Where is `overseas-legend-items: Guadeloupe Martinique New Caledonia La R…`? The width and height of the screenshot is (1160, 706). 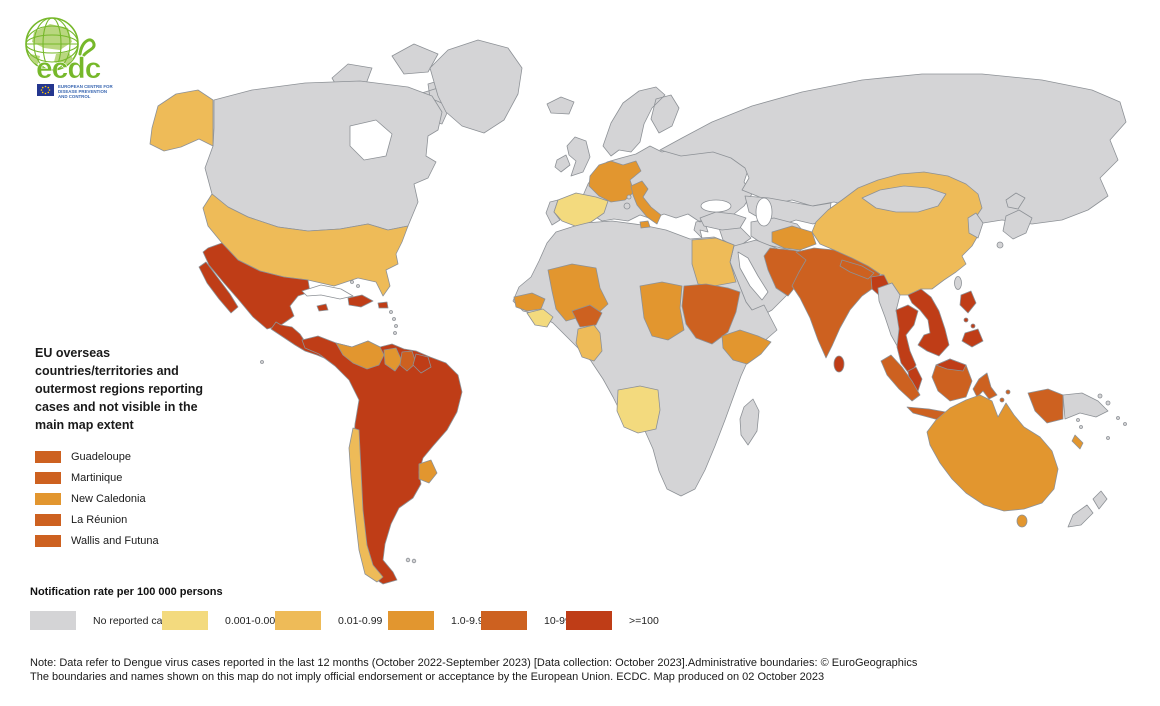 overseas-legend-items: Guadeloupe Martinique New Caledonia La R… is located at coordinates (135, 498).